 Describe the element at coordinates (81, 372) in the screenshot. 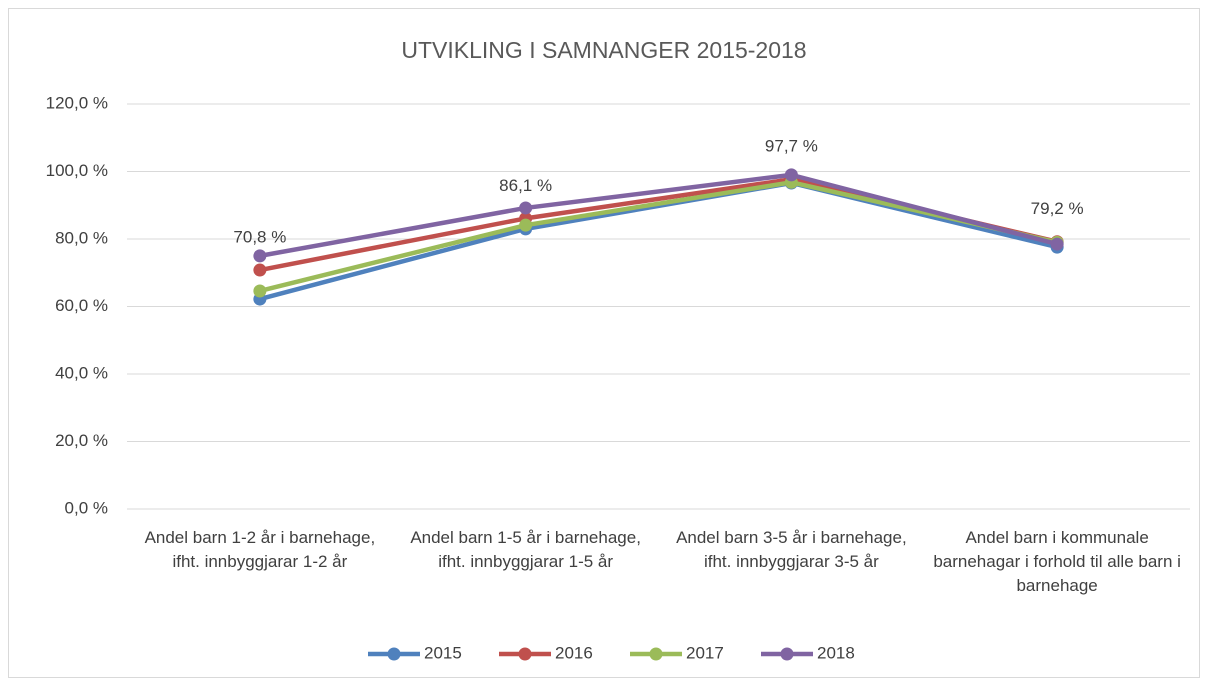

I see `y-tick-label: 40,0 %` at that location.